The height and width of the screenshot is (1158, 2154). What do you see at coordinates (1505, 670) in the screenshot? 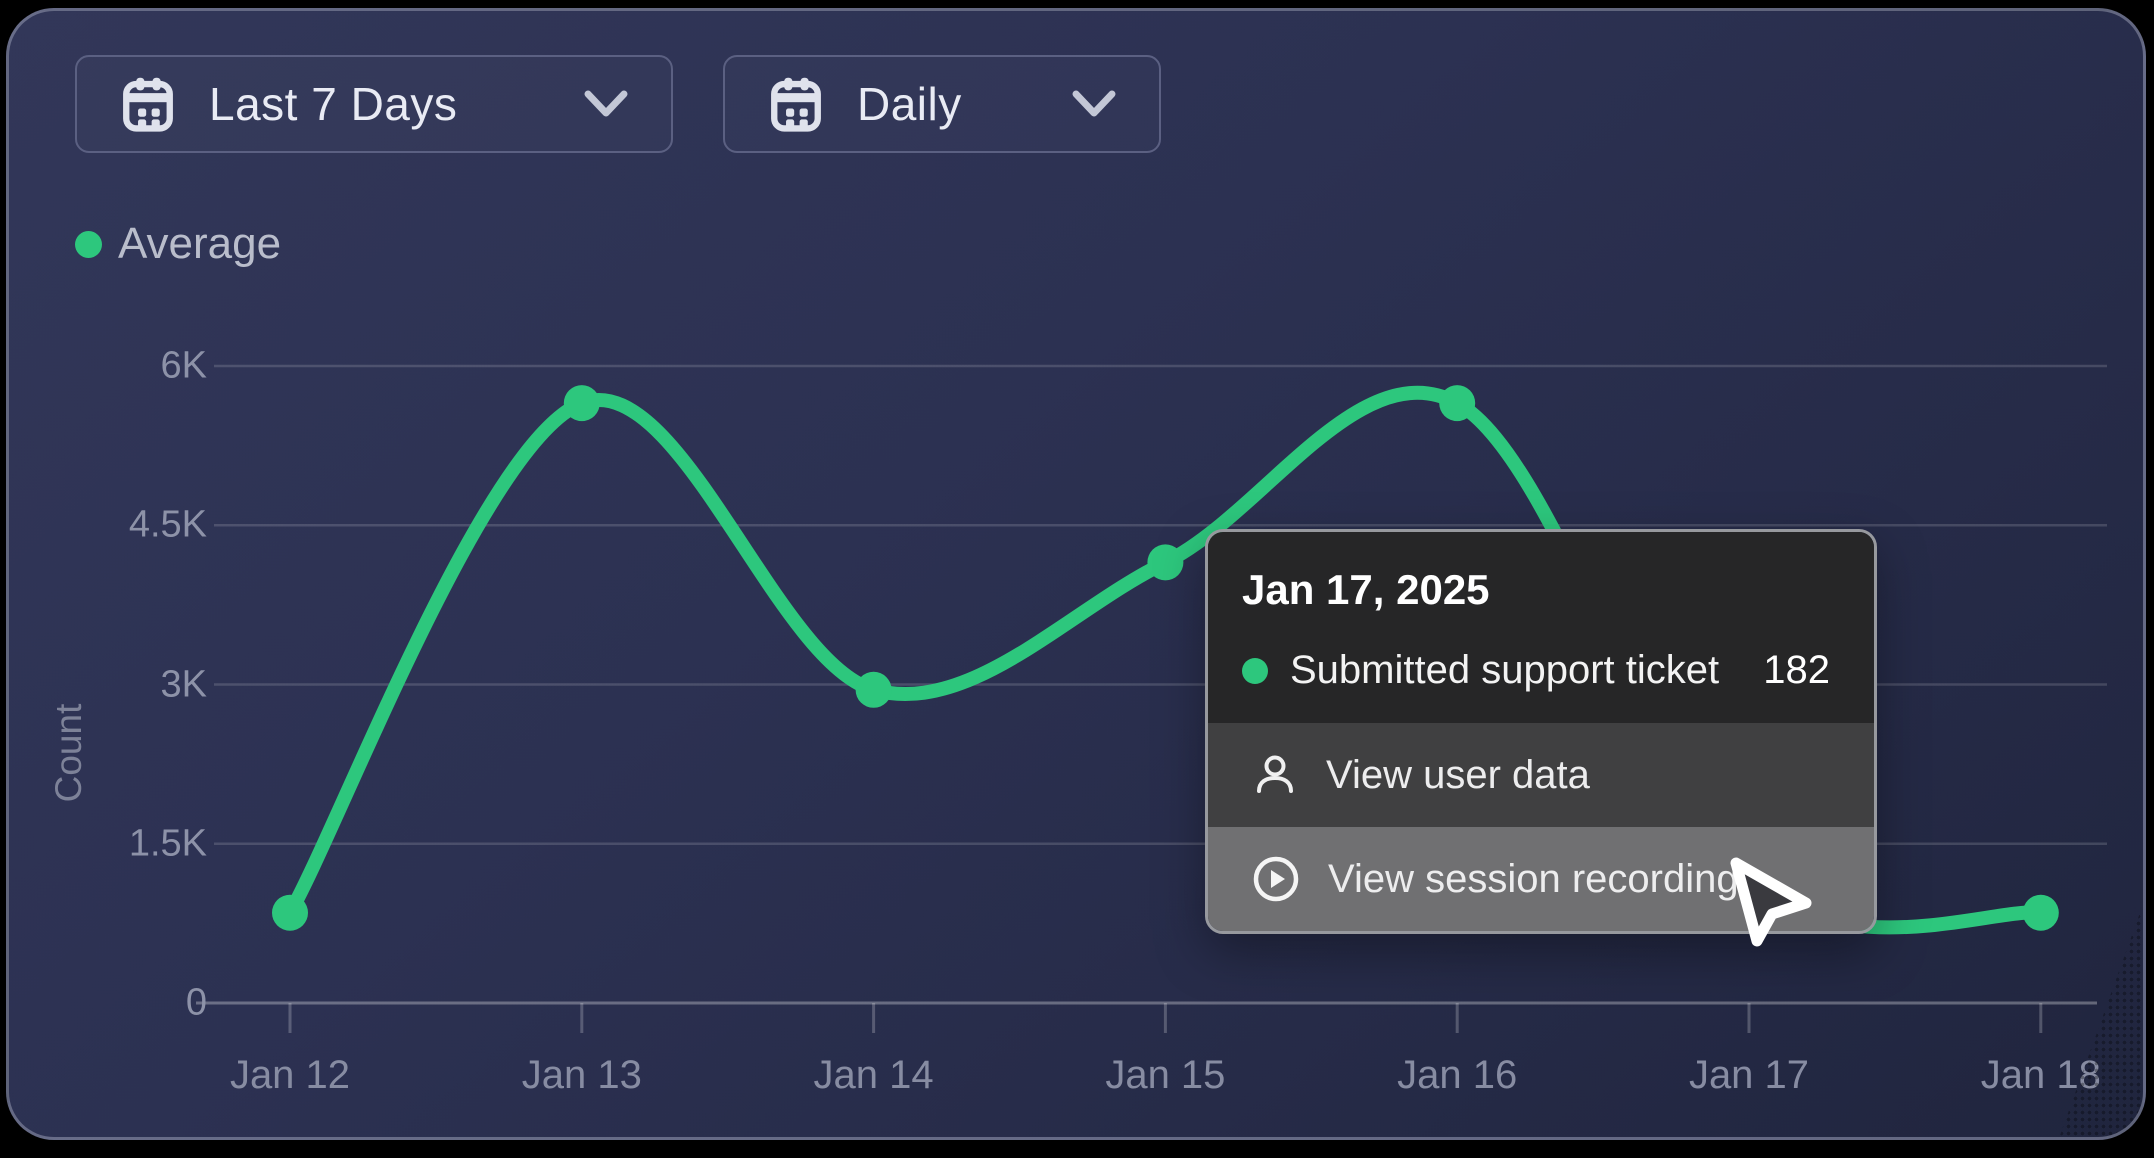
I see `tooltip-series-label: Submitted support ticket` at bounding box center [1505, 670].